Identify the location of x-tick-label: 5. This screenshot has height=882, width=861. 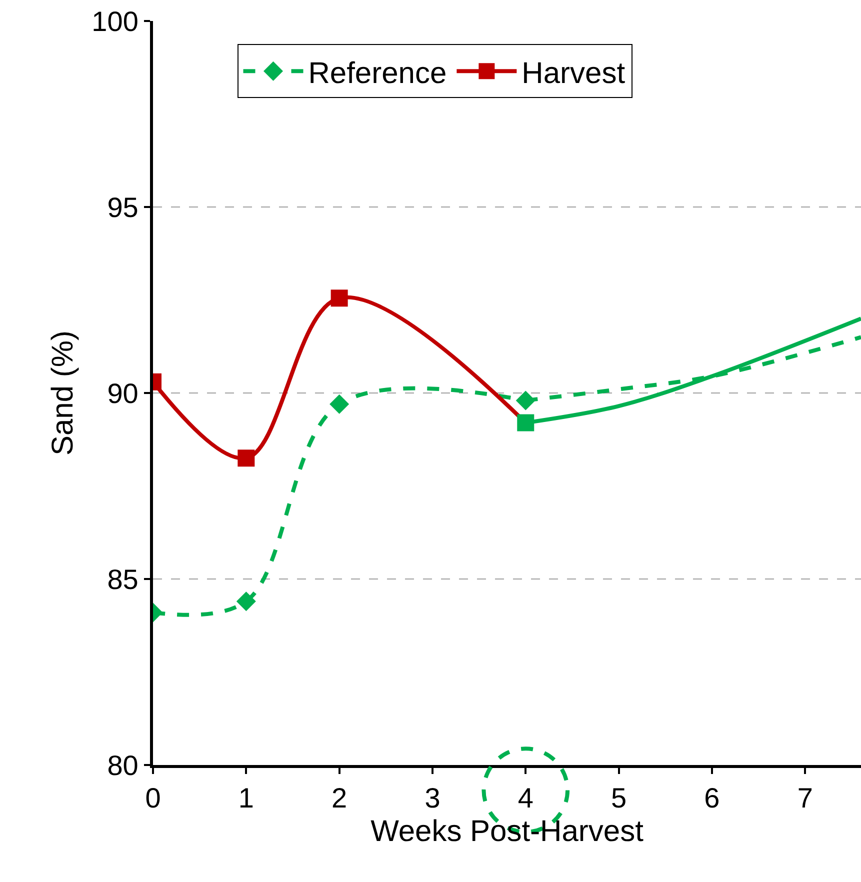
(619, 798).